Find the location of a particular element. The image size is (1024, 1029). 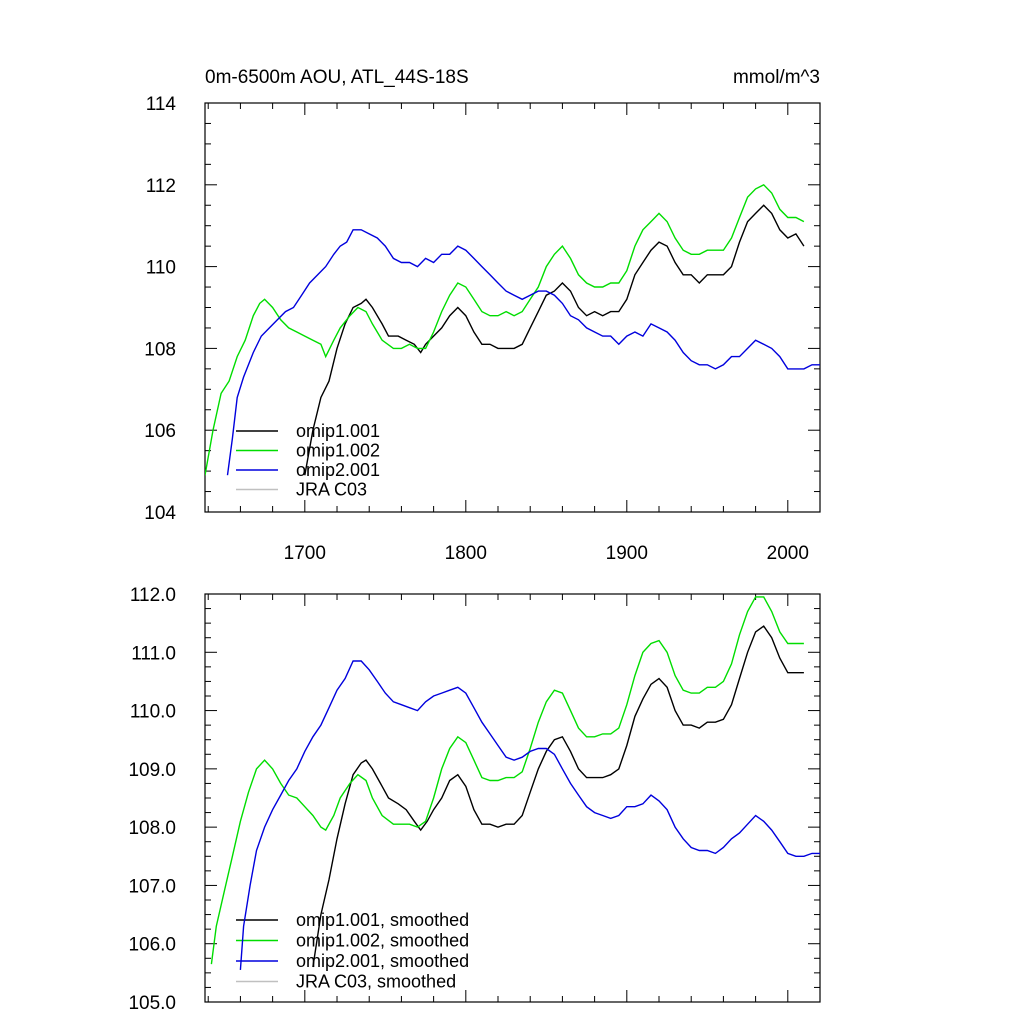

y-tick-label: 109.0 is located at coordinates (152, 770).